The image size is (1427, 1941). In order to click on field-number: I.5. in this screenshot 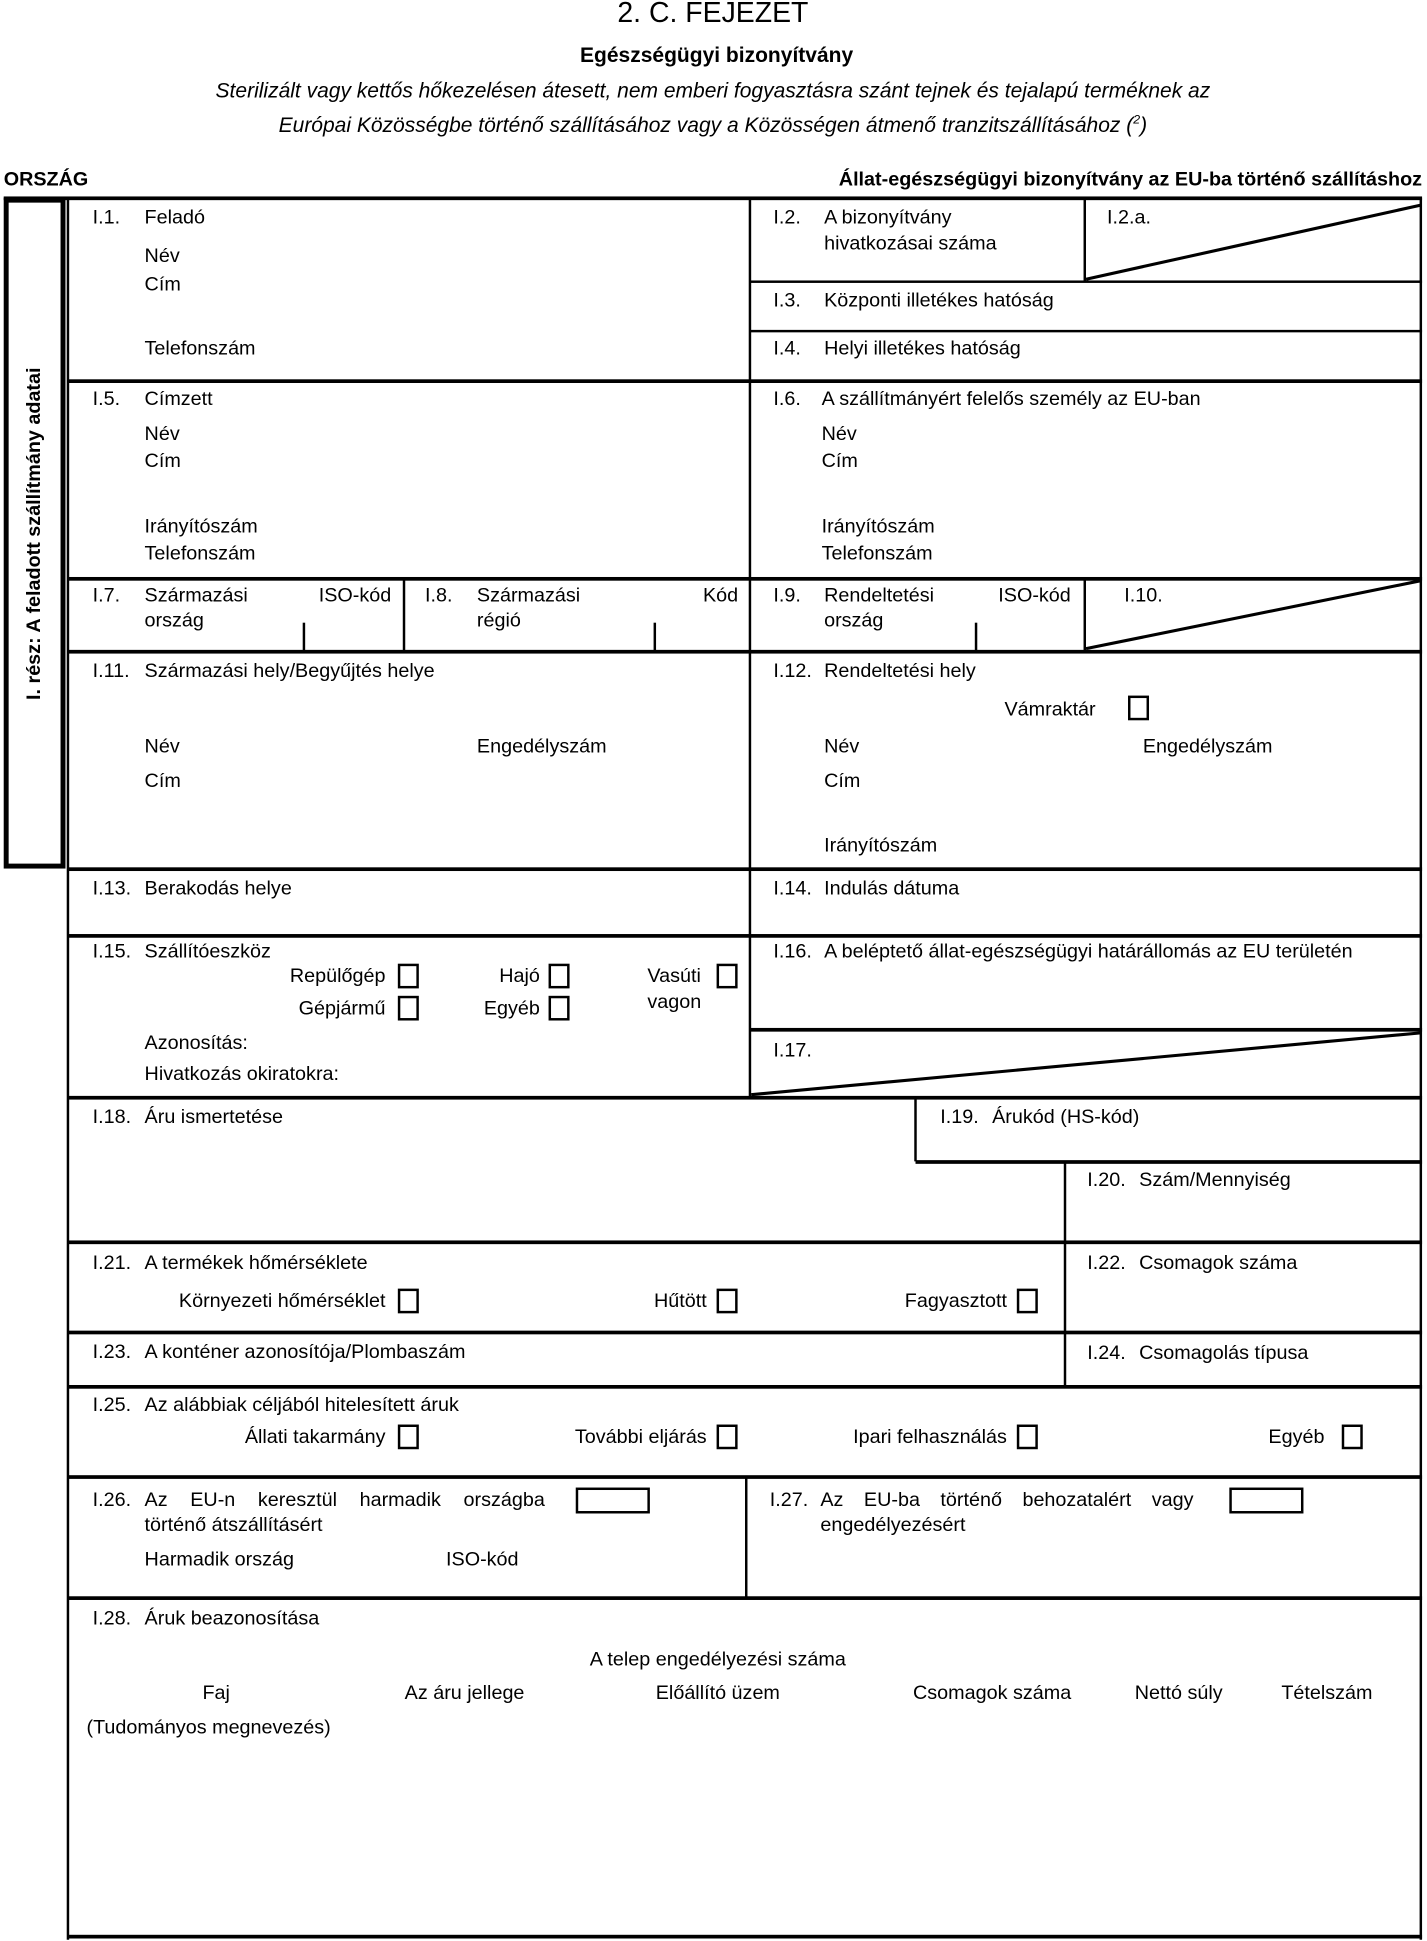, I will do `click(106, 400)`.